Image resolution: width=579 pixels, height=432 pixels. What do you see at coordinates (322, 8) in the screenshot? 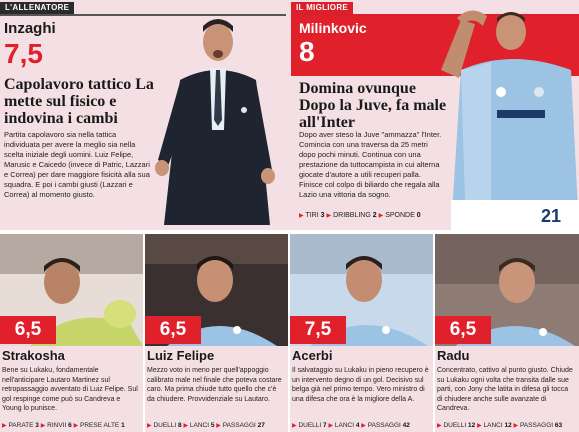
I see `section-tag: IL MIGLIORE` at bounding box center [322, 8].